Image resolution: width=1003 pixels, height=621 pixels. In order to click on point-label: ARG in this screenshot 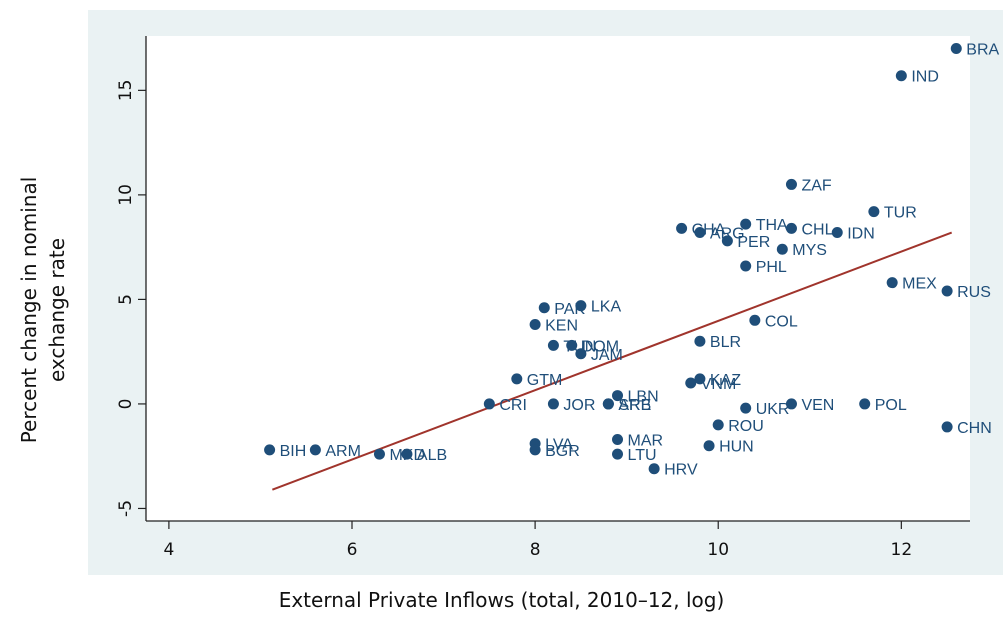, I will do `click(727, 234)`.